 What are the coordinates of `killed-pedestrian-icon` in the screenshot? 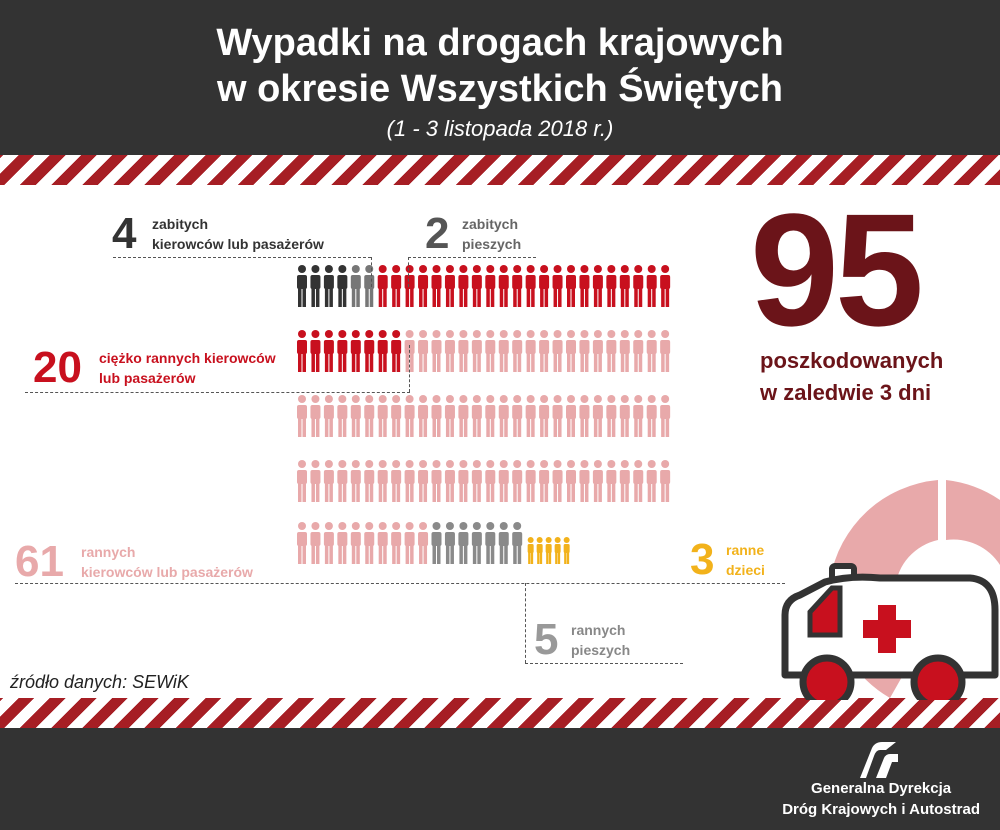 It's located at (355, 286).